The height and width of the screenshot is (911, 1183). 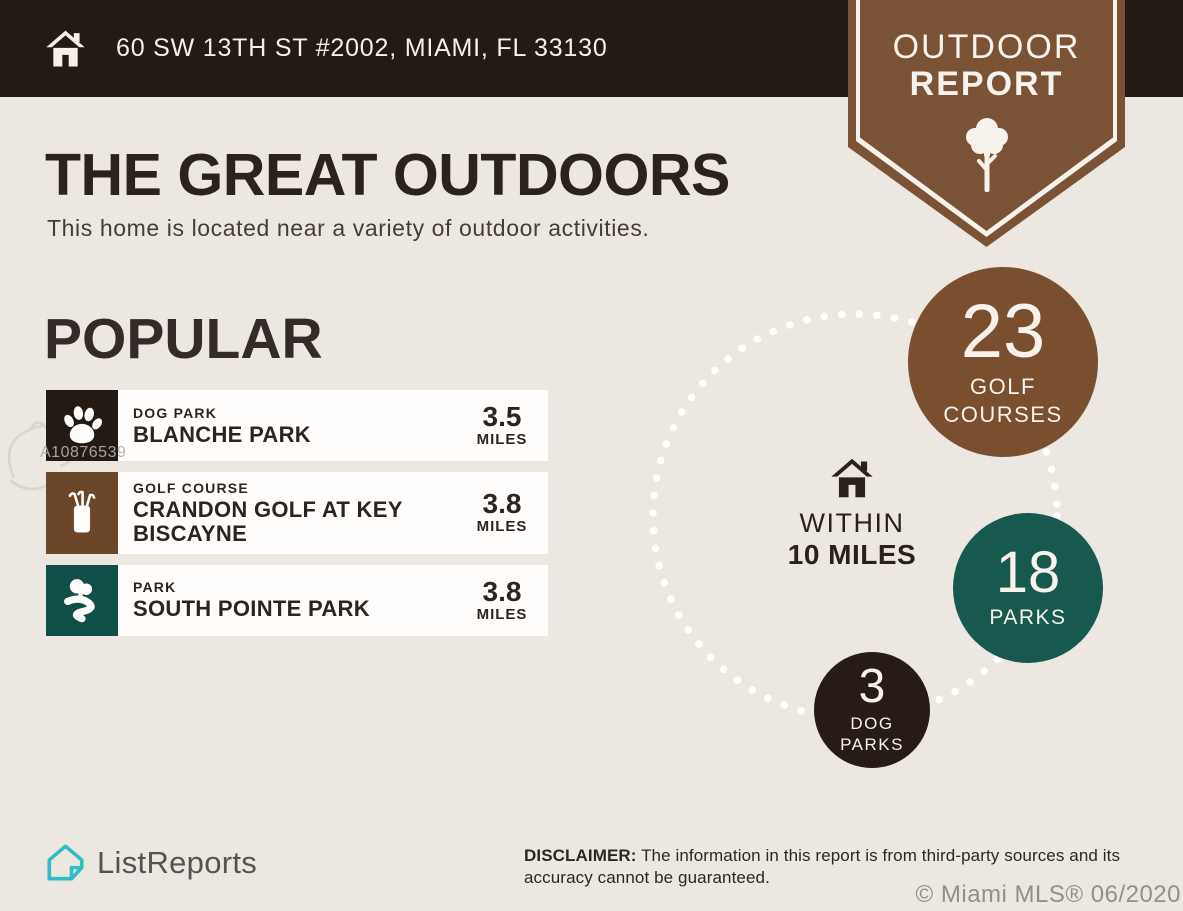 I want to click on property-address: 60 SW 13TH ST #2002, MIAMI, FL 33130, so click(x=362, y=48).